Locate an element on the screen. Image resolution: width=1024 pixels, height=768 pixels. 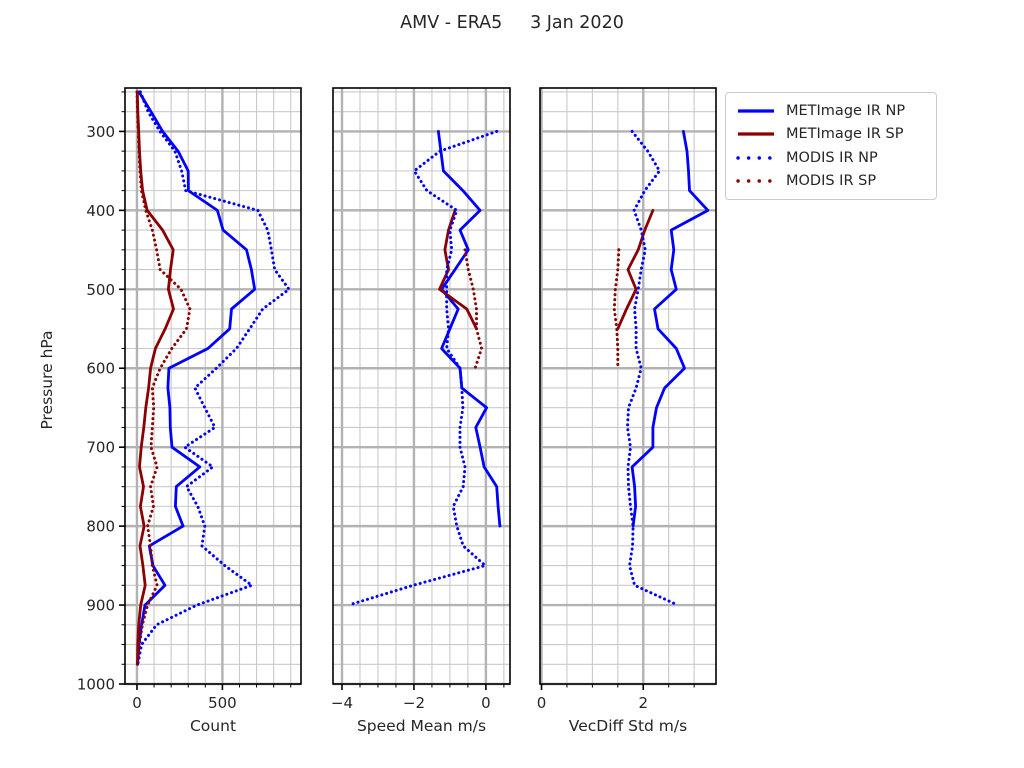
legend-item-metimage-ir-np: METImage IR NP is located at coordinates (830, 111).